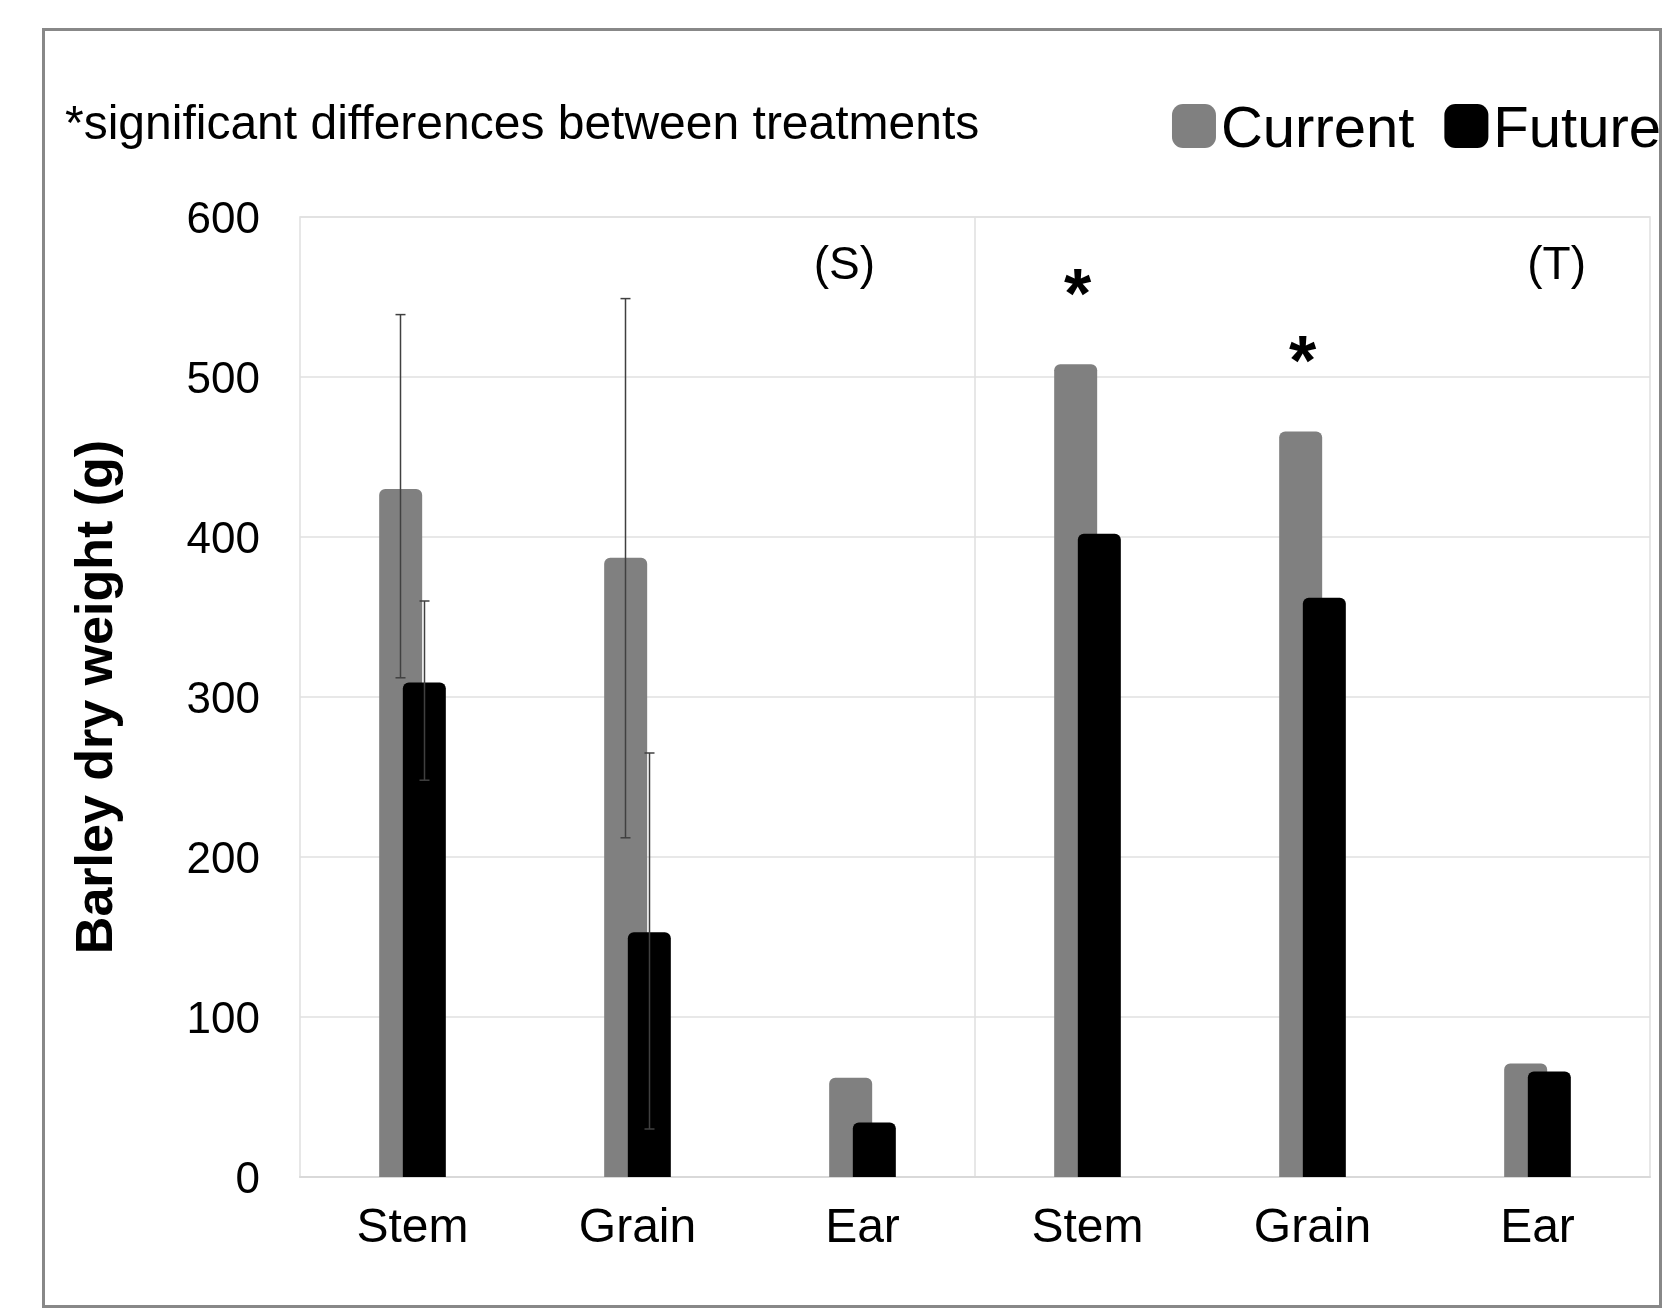 This screenshot has width=1666, height=1312. Describe the element at coordinates (223, 857) in the screenshot. I see `y-tick-label: 200` at that location.